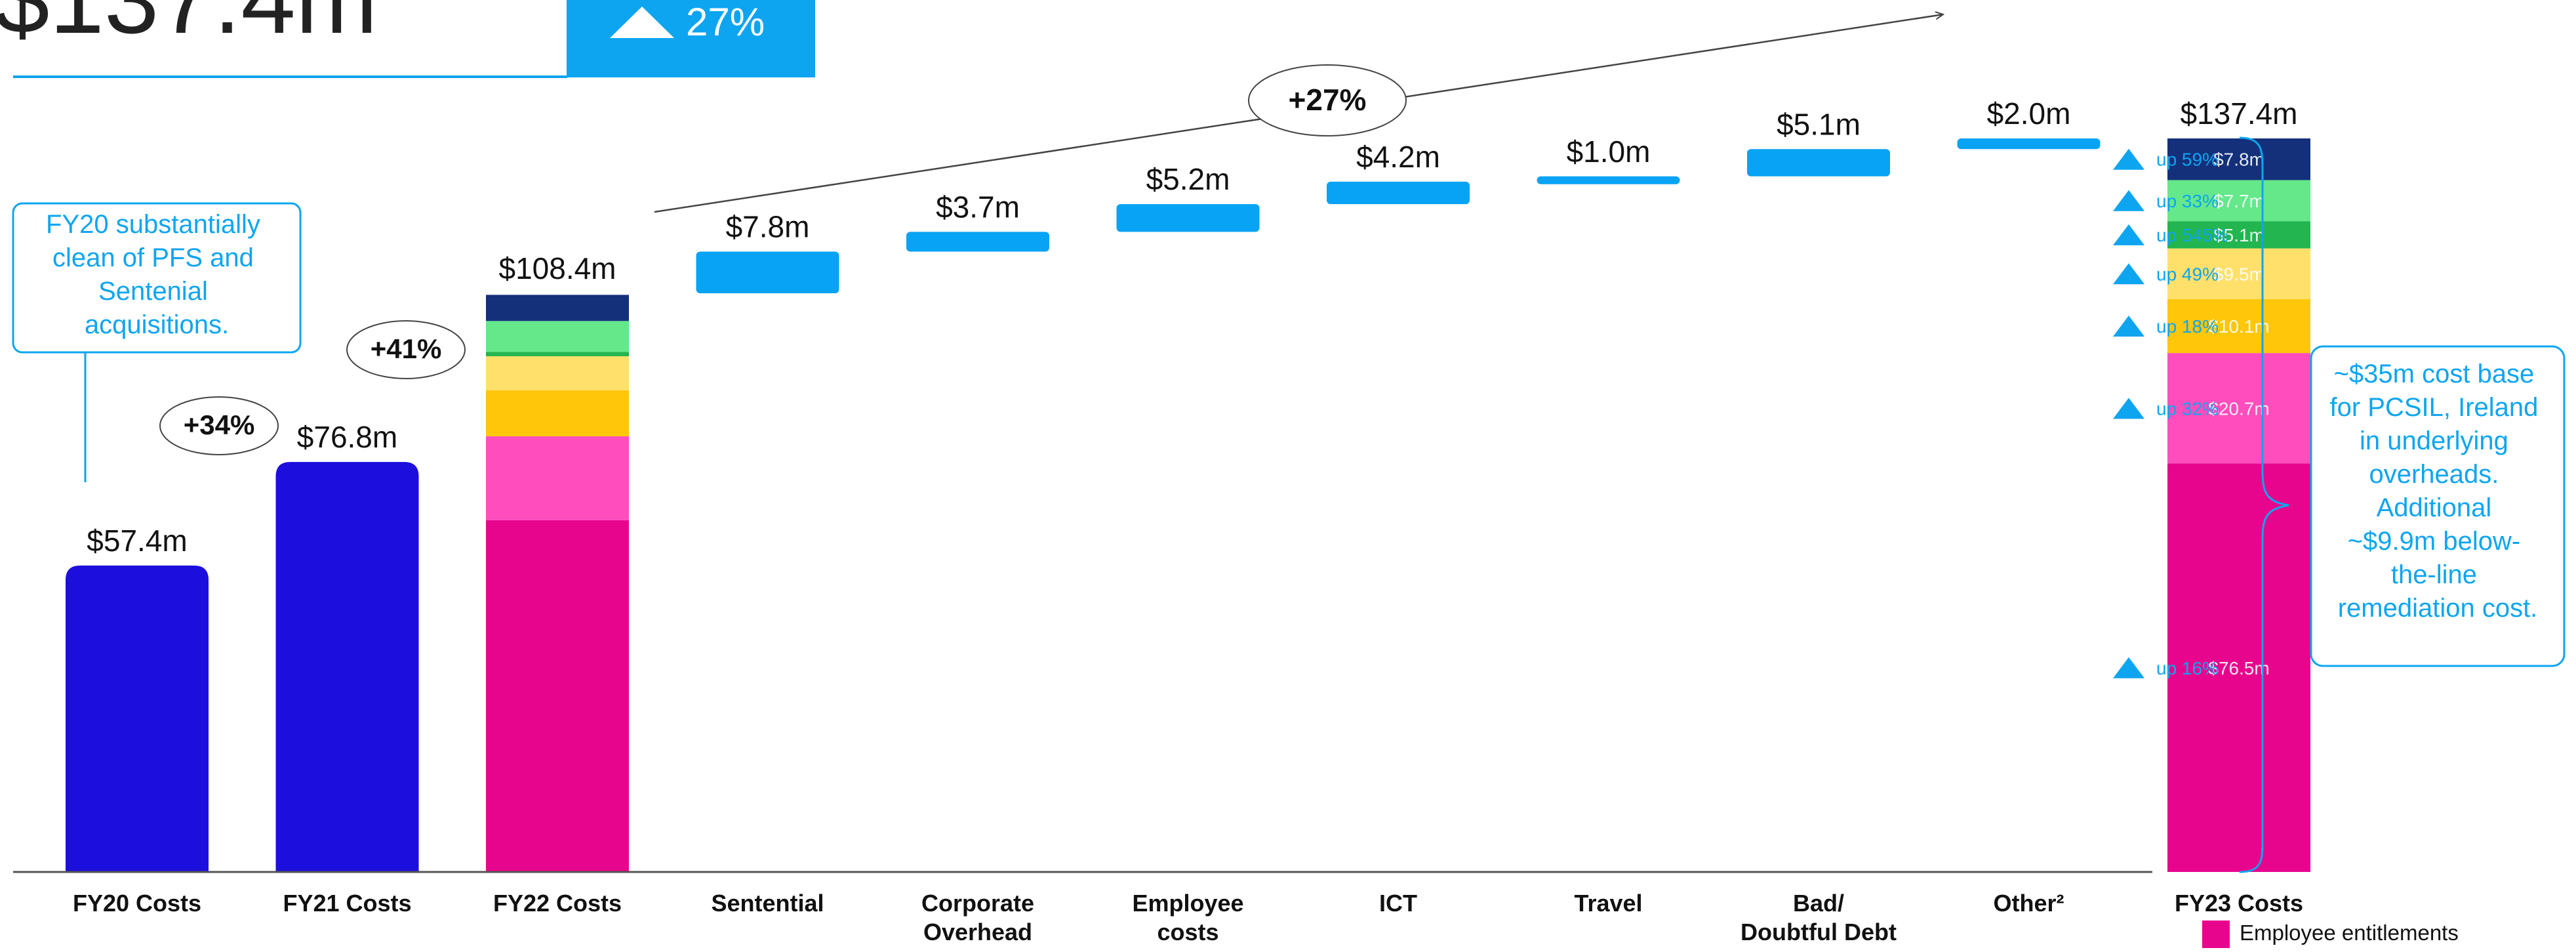 This screenshot has height=952, width=2576. What do you see at coordinates (2187, 274) in the screenshot?
I see `segment-change-label: up 49%` at bounding box center [2187, 274].